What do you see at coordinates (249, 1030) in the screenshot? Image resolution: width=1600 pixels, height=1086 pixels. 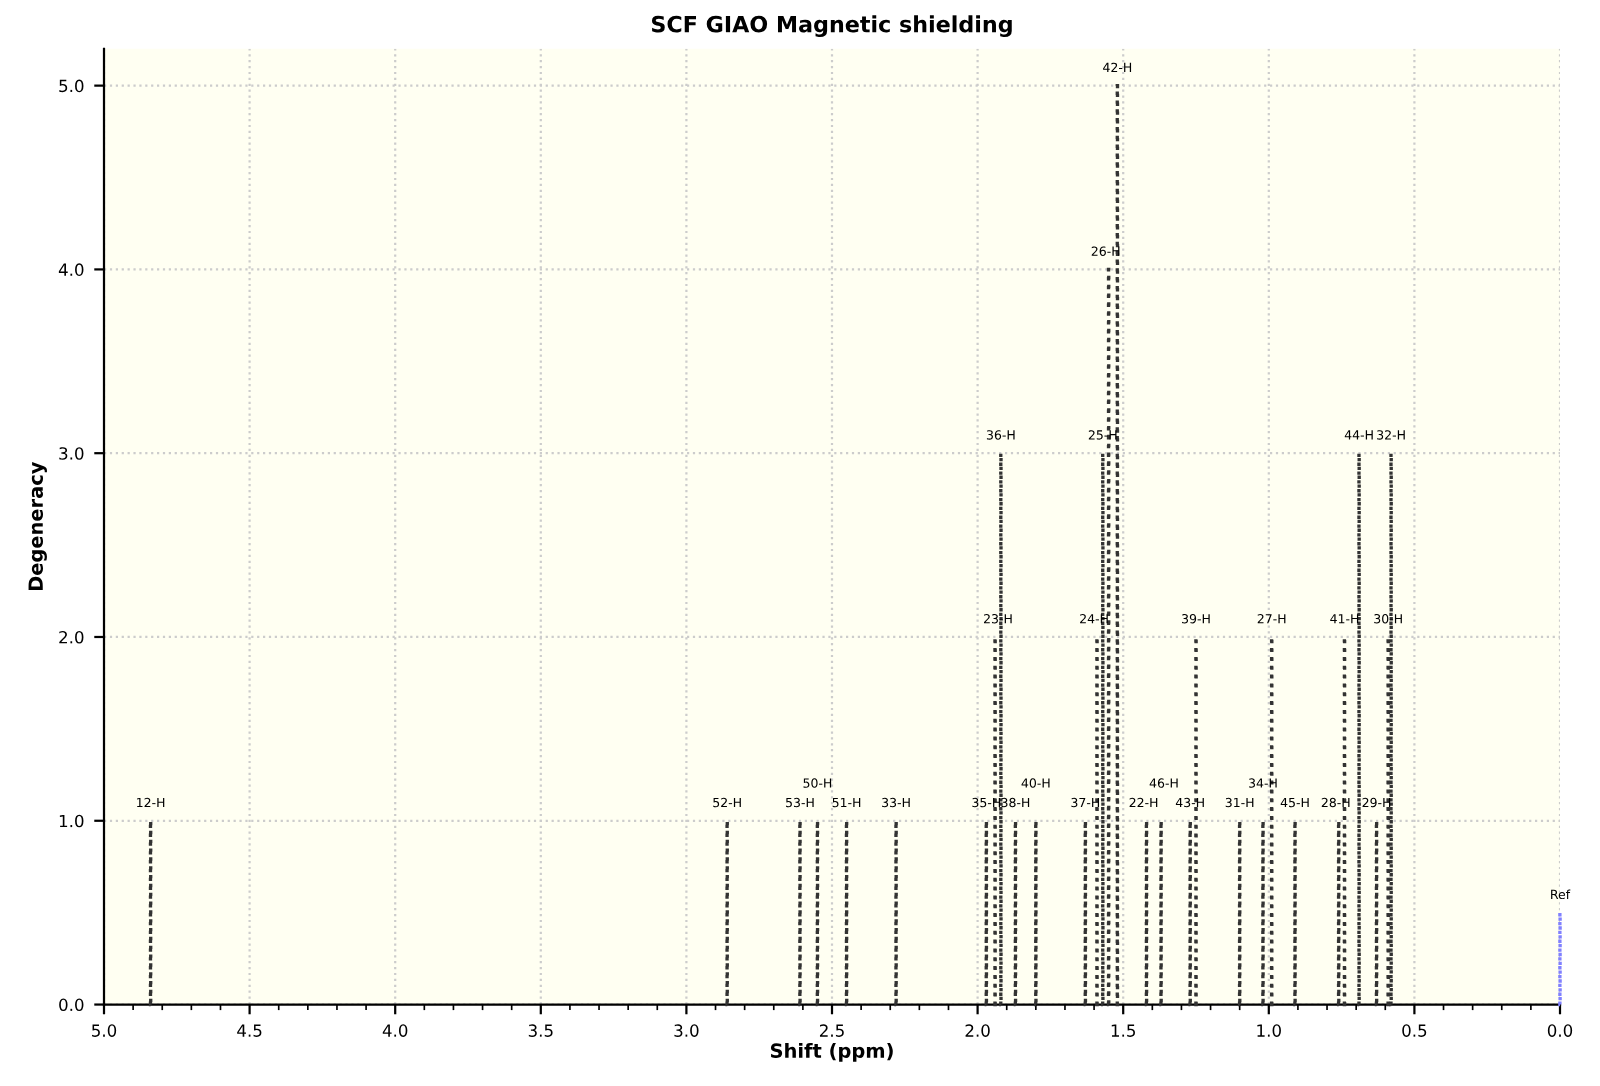 I see `x-tick-label: 4.5` at bounding box center [249, 1030].